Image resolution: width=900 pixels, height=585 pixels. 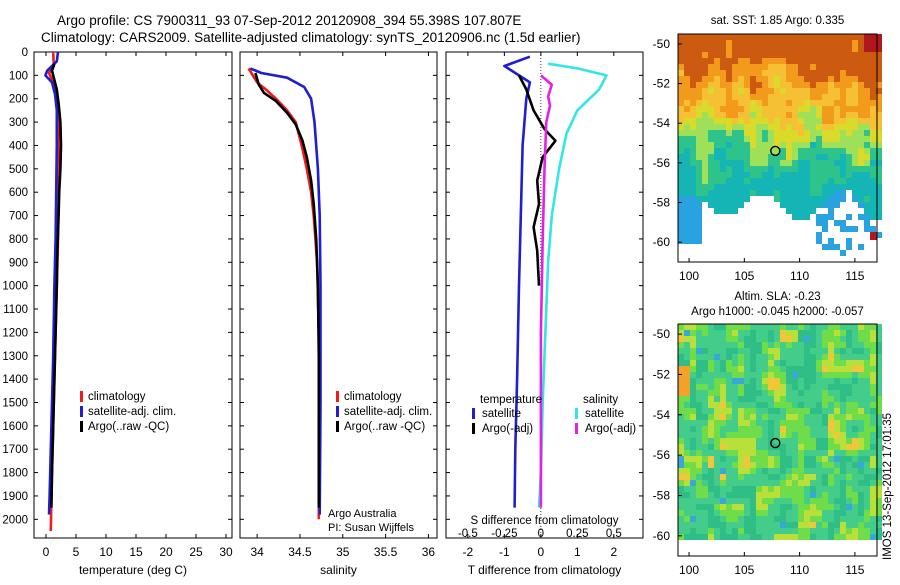 I want to click on sla_map-xtick-label: 105, so click(x=744, y=570).